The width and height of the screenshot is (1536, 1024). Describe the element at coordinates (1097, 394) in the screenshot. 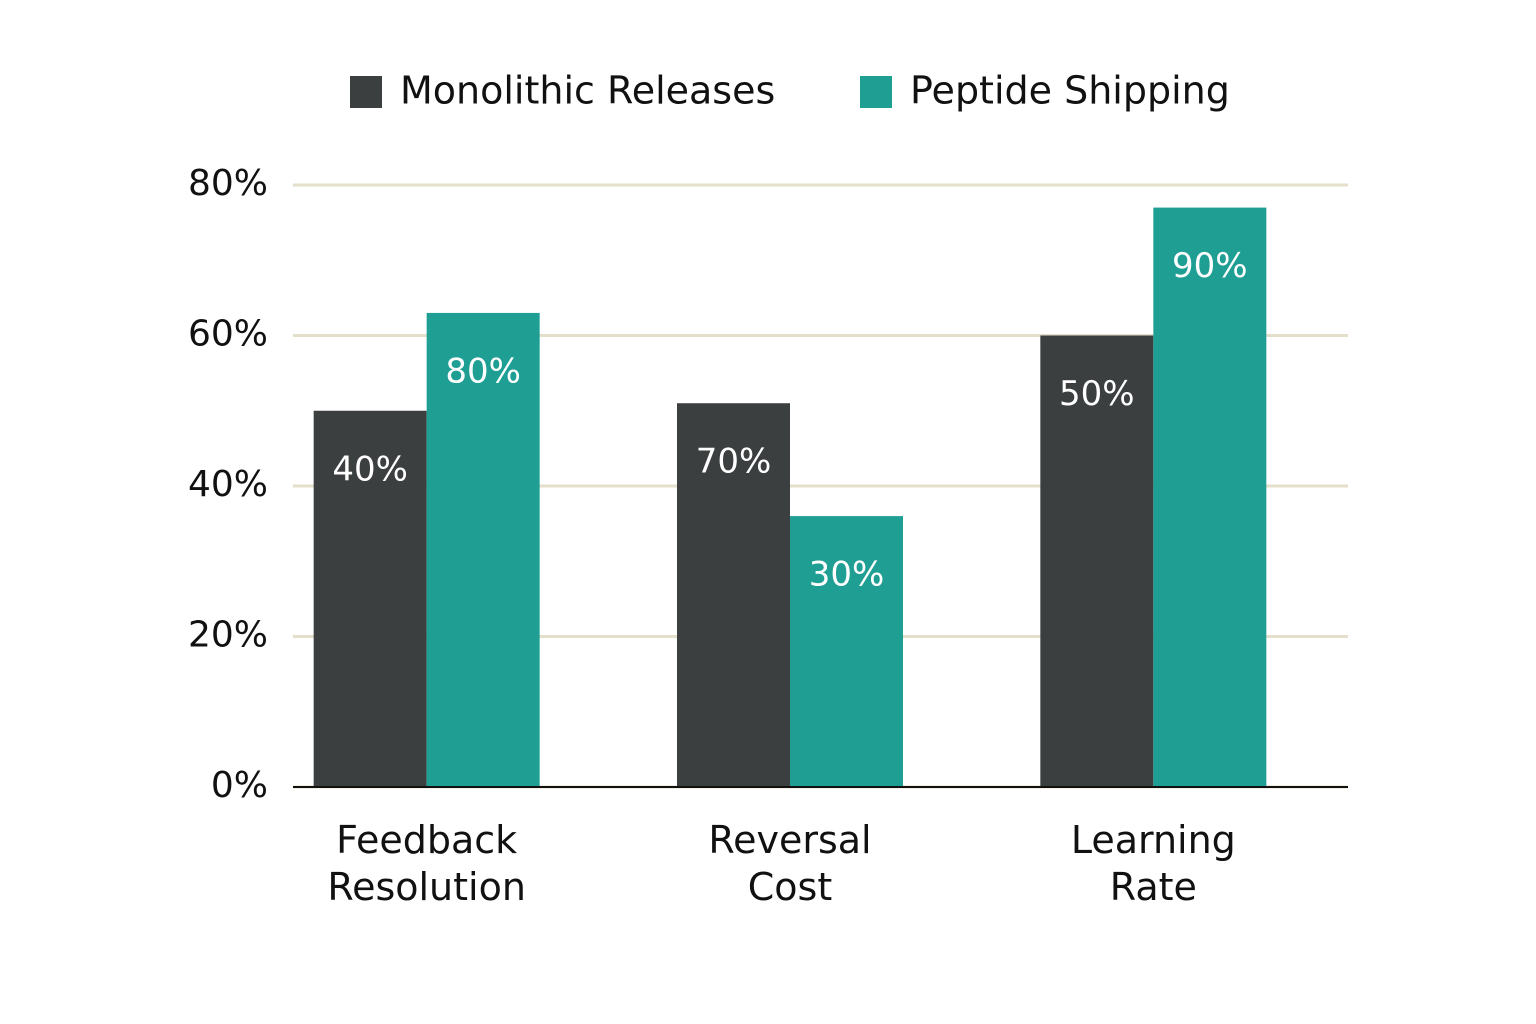

I see `bar-annotation: 50%` at that location.